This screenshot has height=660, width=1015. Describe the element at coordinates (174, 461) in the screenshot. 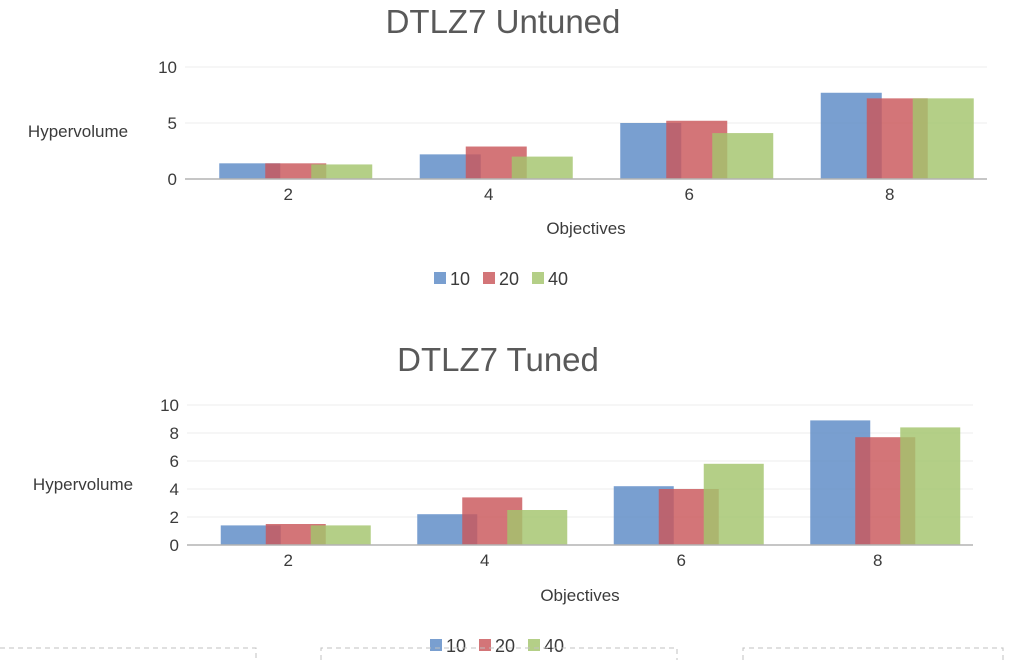

I see `y-tick-label: 6` at that location.